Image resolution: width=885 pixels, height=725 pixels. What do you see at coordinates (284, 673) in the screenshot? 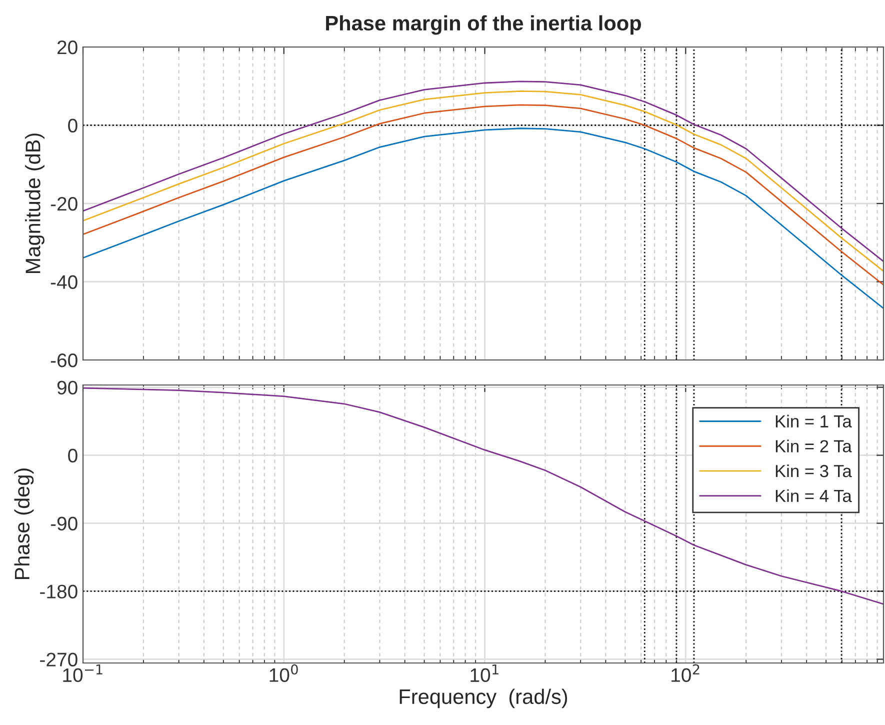
I see `x-tick-label: 10$^{0}$` at bounding box center [284, 673].